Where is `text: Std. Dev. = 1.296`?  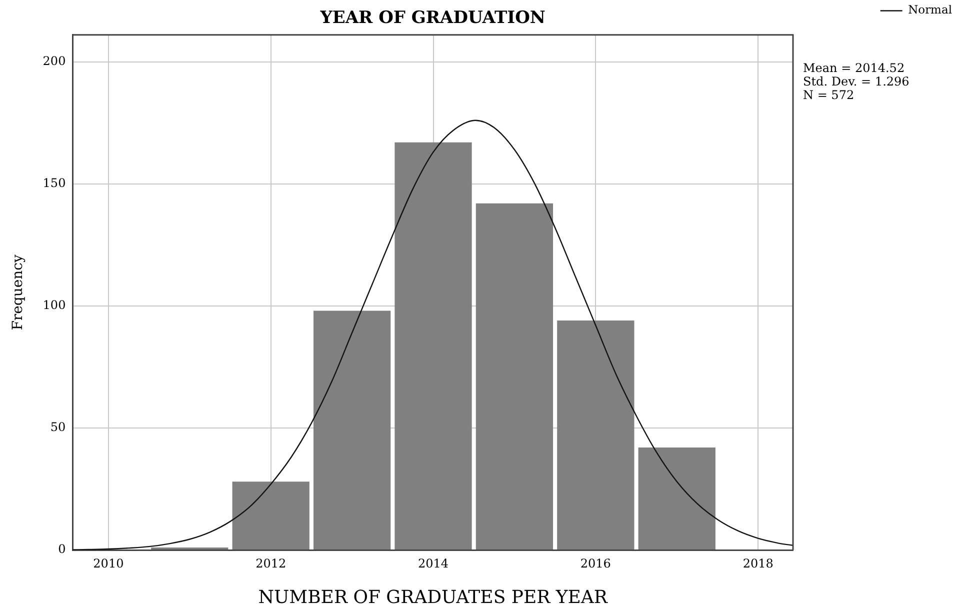 text: Std. Dev. = 1.296 is located at coordinates (856, 81).